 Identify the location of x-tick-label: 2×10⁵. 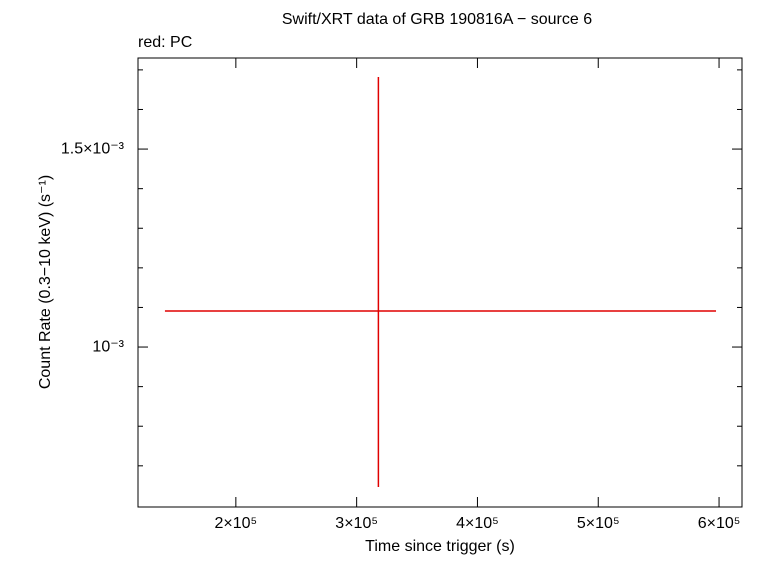
(236, 523).